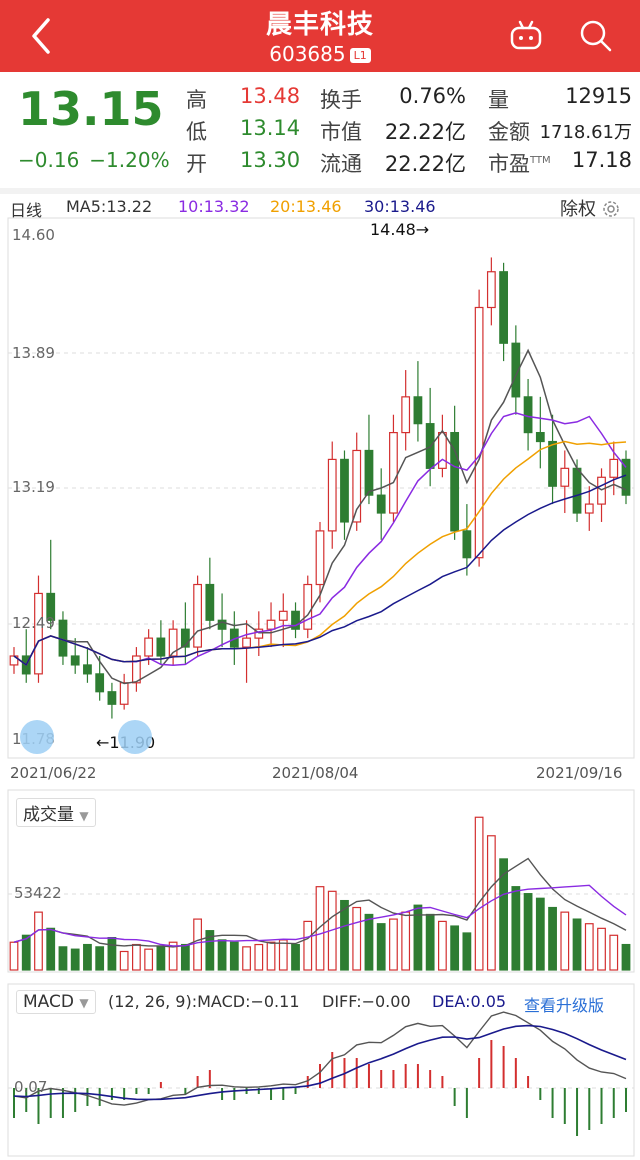  Describe the element at coordinates (31, 1087) in the screenshot. I see `macd-tick-label: 0.07` at that location.